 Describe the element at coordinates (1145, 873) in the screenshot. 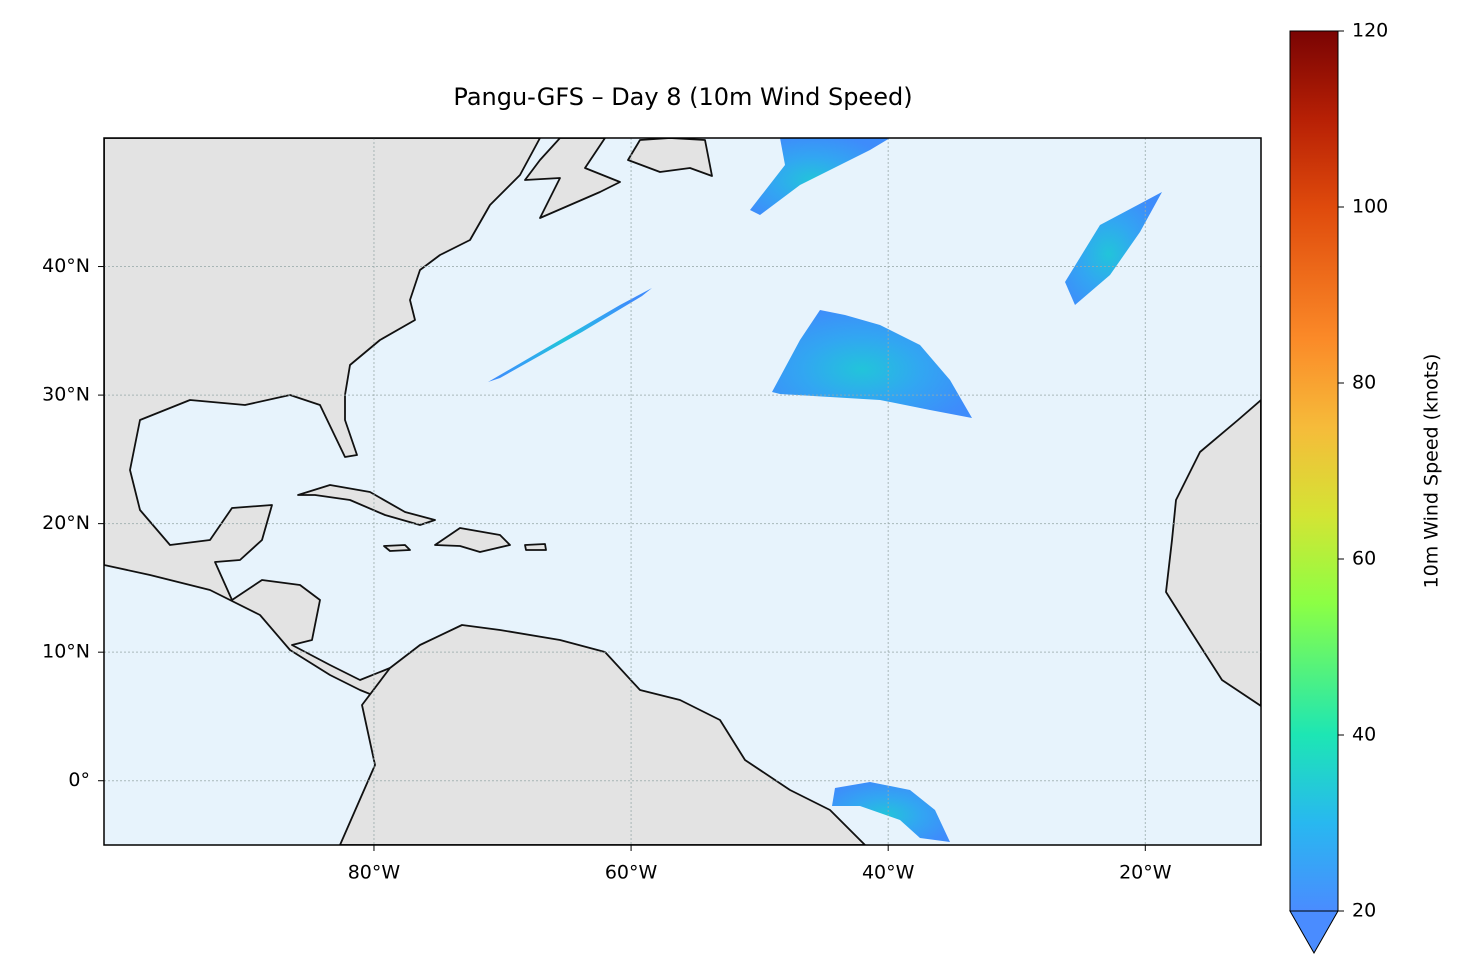

I see `x-tick-label: 20°W` at that location.